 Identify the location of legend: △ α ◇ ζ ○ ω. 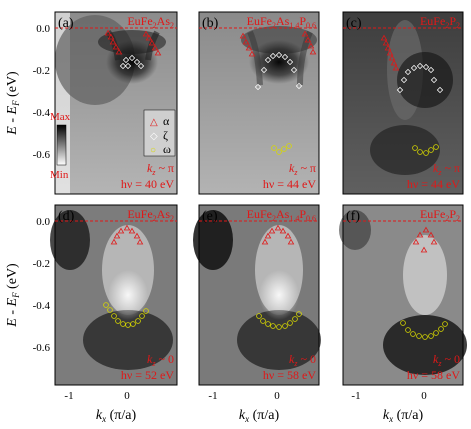
(159, 133).